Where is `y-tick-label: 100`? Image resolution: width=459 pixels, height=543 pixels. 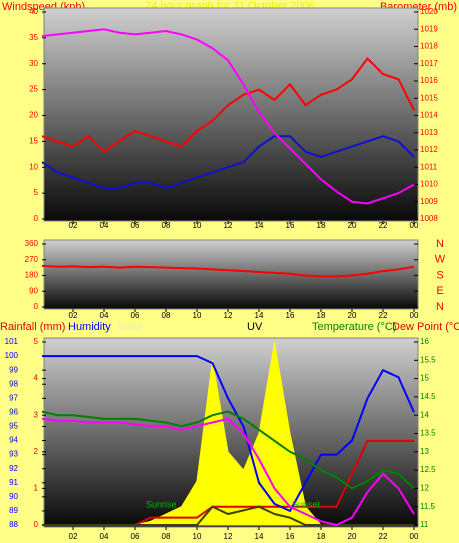 y-tick-label: 100 is located at coordinates (12, 355).